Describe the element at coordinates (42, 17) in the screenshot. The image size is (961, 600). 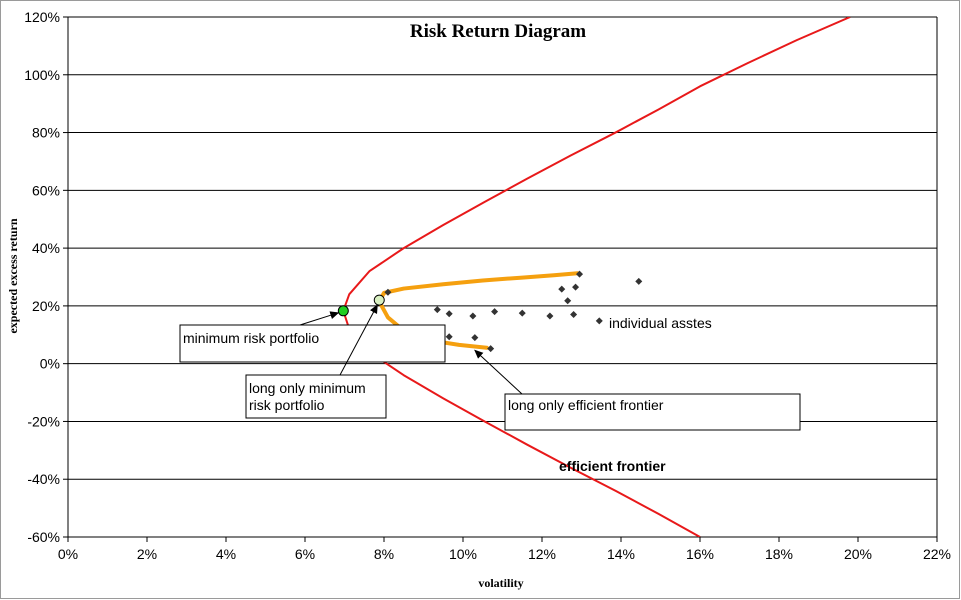
I see `y-tick-label: 120%` at that location.